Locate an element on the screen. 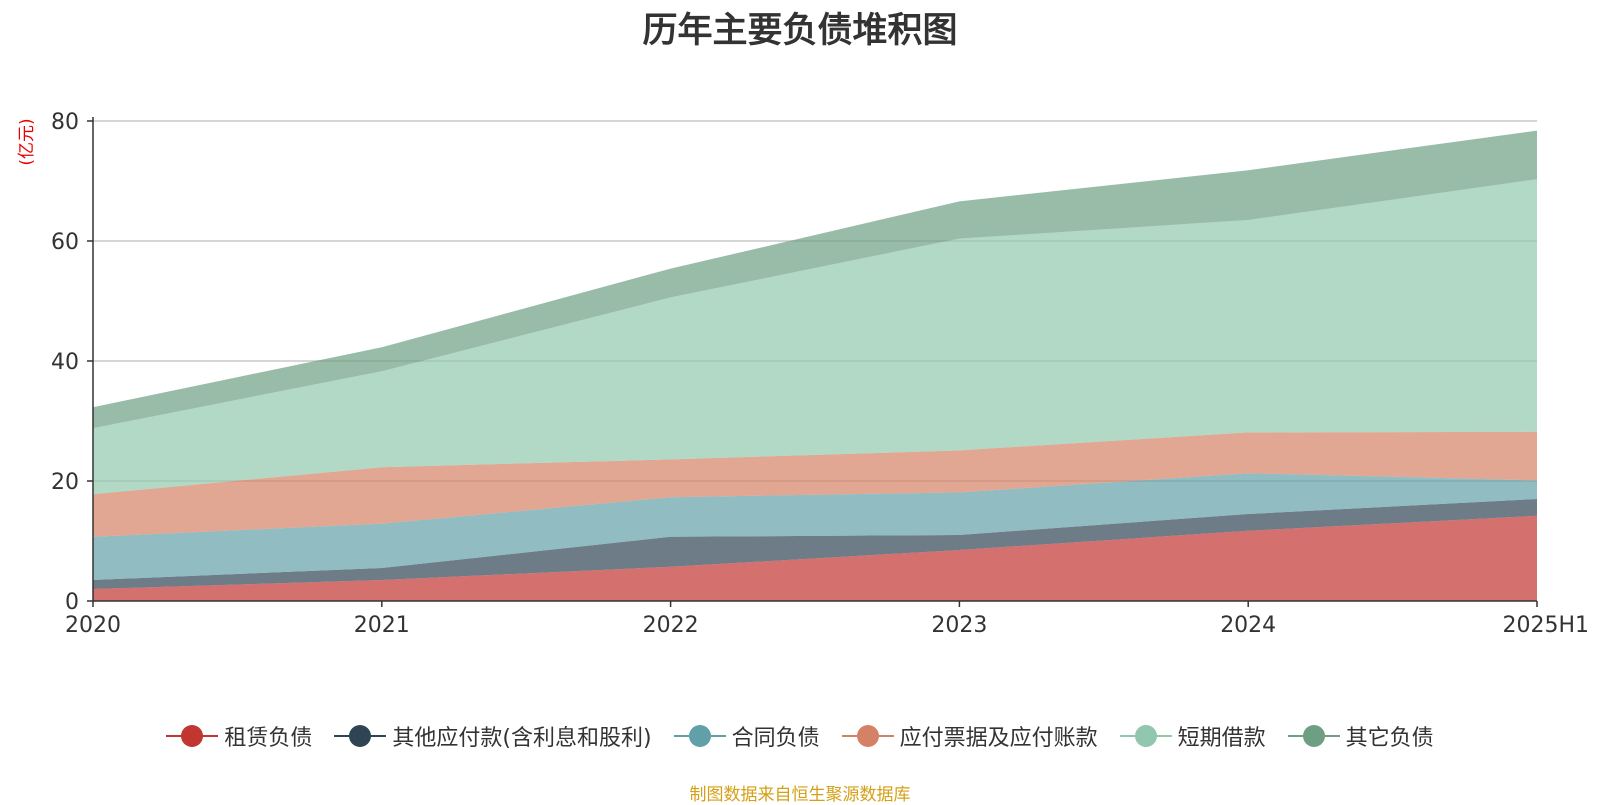  legend-item: 其它负债 is located at coordinates (1360, 736).